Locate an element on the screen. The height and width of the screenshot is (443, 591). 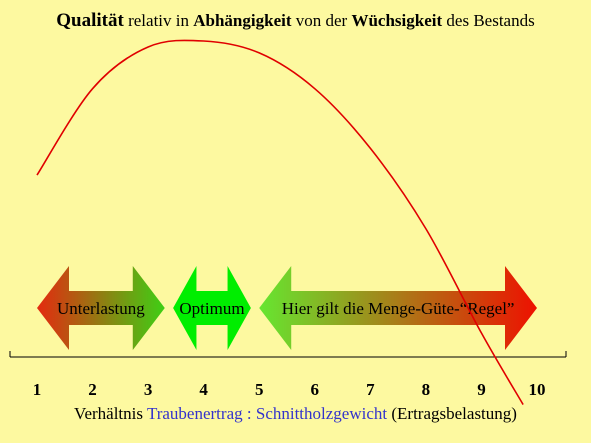
title-word-quality: Qualität is located at coordinates (90, 20).